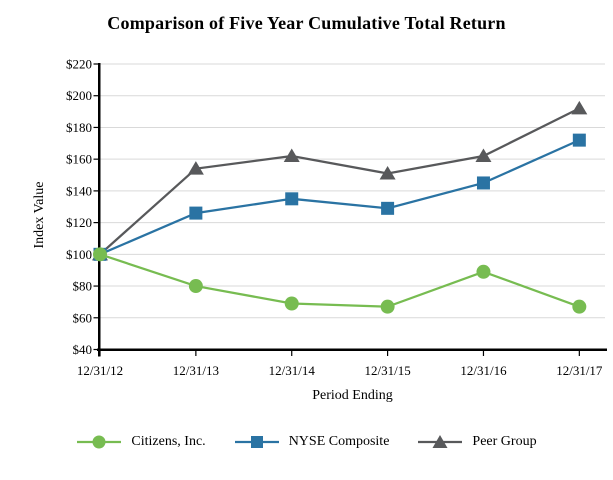 The width and height of the screenshot is (613, 480). I want to click on svg-text: $160, so click(79, 159).